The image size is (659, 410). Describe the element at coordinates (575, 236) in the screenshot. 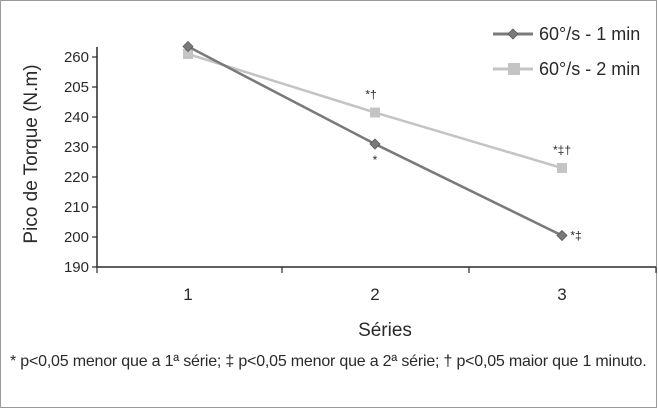

I see `data-annotation: *‡` at that location.